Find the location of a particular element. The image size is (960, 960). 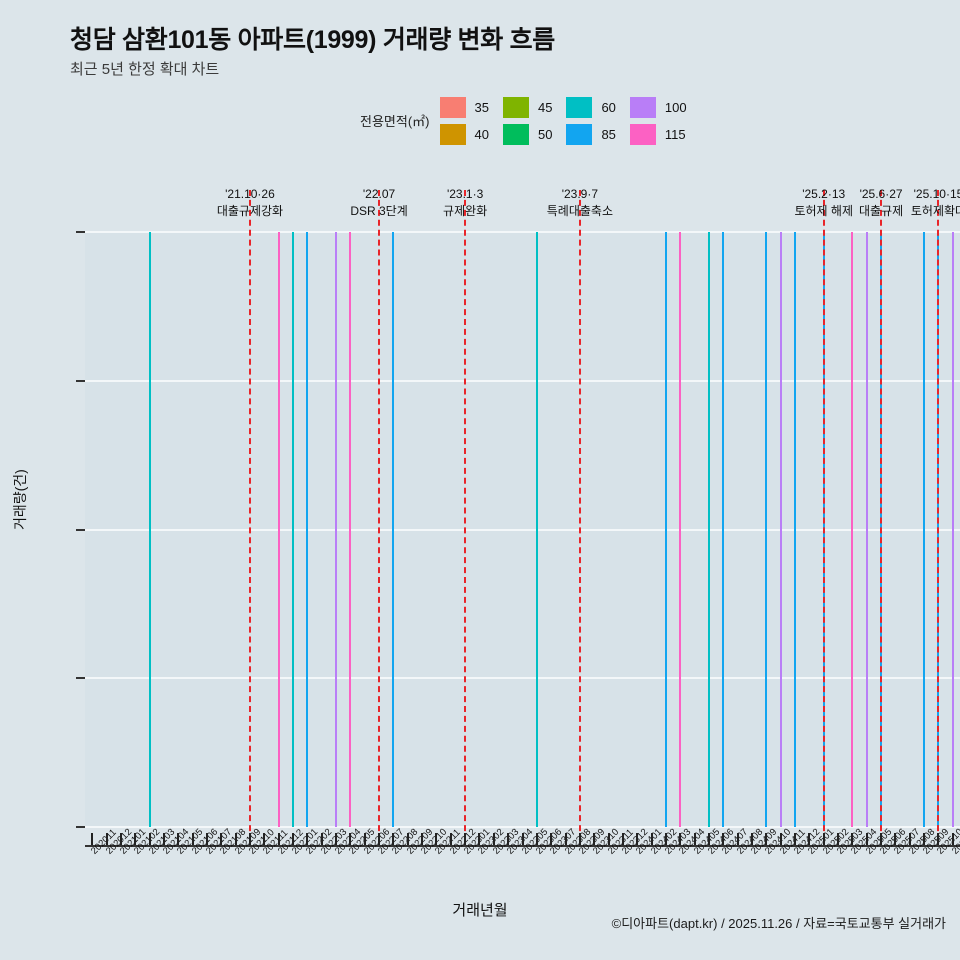

event-annotation: '25.10·15 토허제확대 is located at coordinates (935, 203).